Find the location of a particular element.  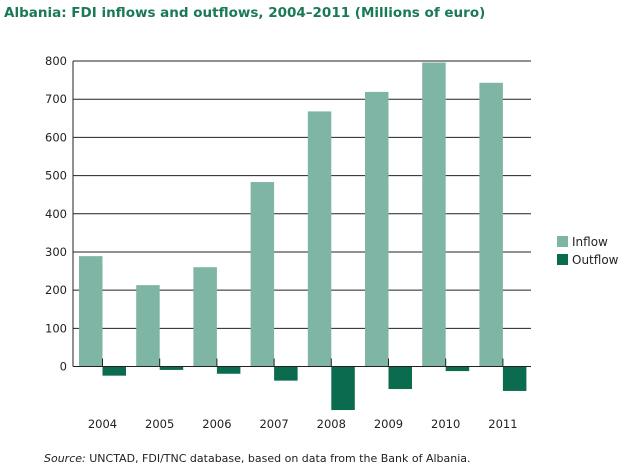

y-tick-label: 400 is located at coordinates (56, 214).